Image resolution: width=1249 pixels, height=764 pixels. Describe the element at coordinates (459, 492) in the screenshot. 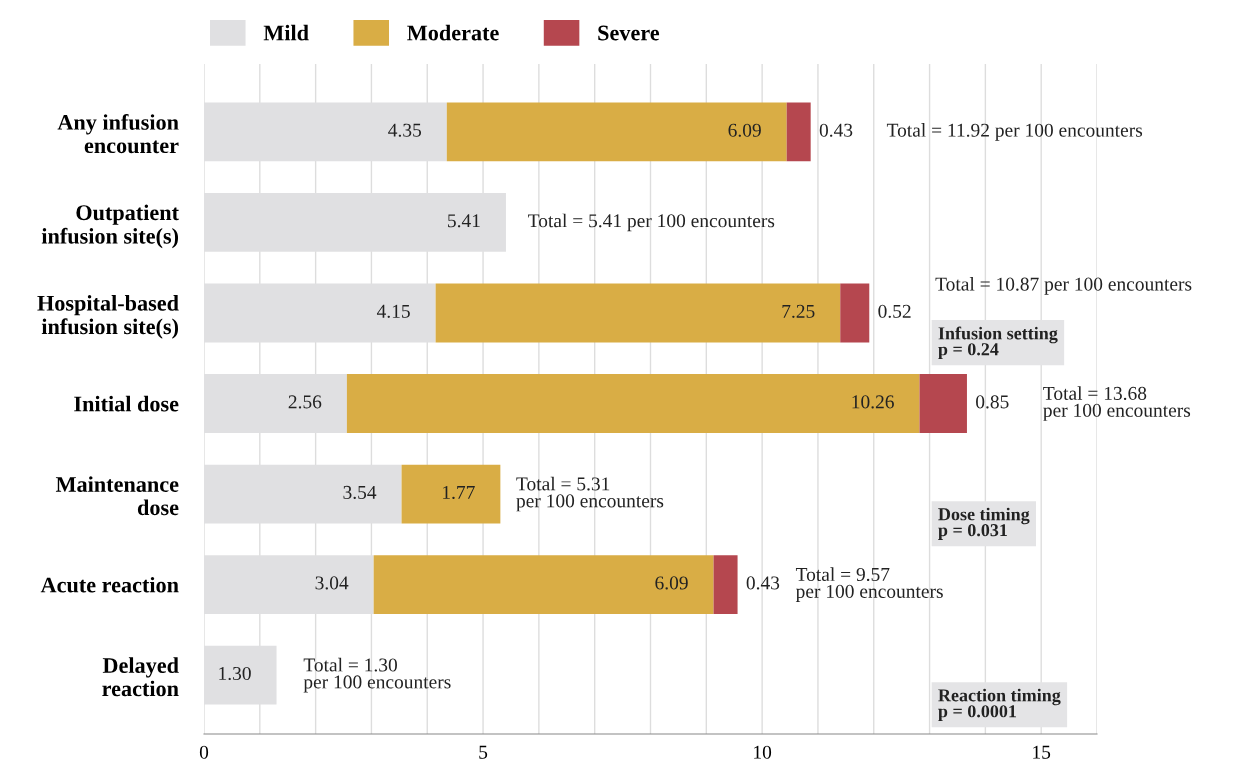

I see `data-label: 1.77` at that location.